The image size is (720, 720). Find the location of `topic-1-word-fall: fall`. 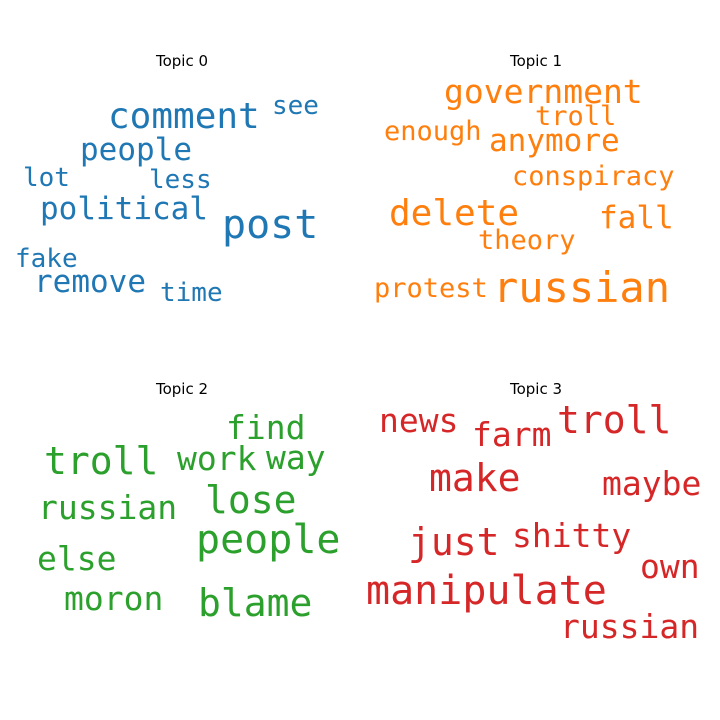

topic-1-word-fall: fall is located at coordinates (636, 218).